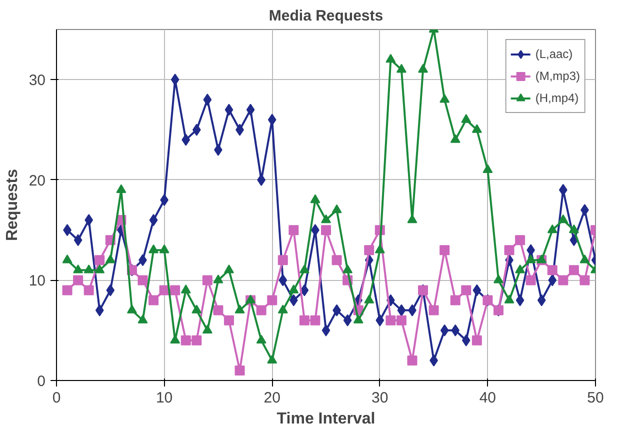  Describe the element at coordinates (557, 76) in the screenshot. I see `legend-label: (M,mp3)` at that location.